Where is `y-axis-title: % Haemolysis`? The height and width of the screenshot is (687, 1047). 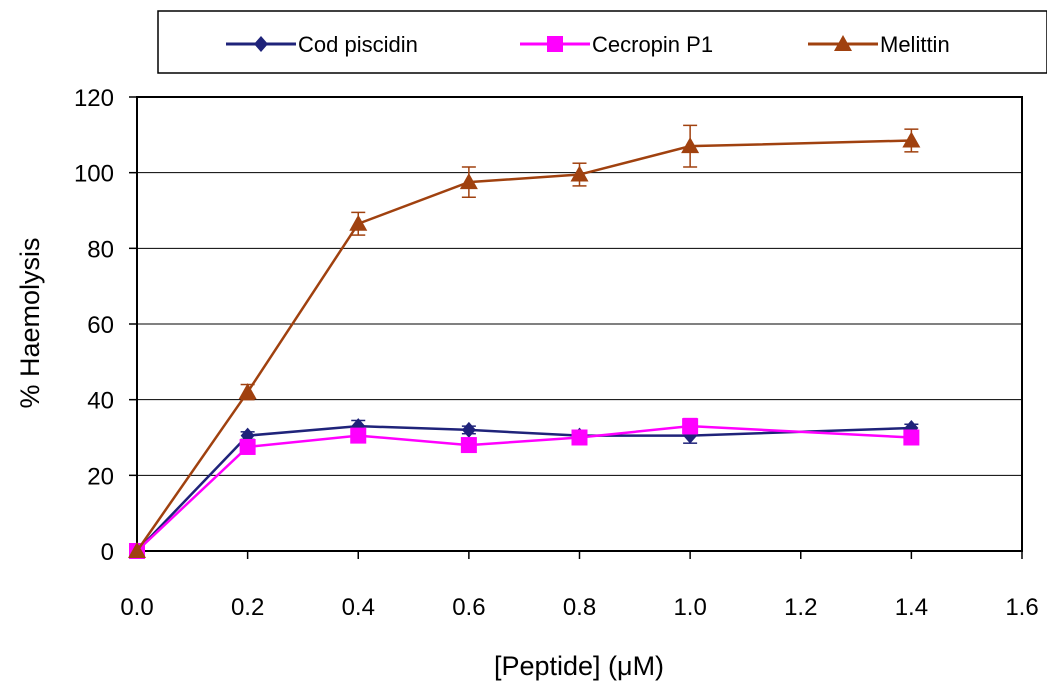
y-axis-title: % Haemolysis is located at coordinates (30, 322).